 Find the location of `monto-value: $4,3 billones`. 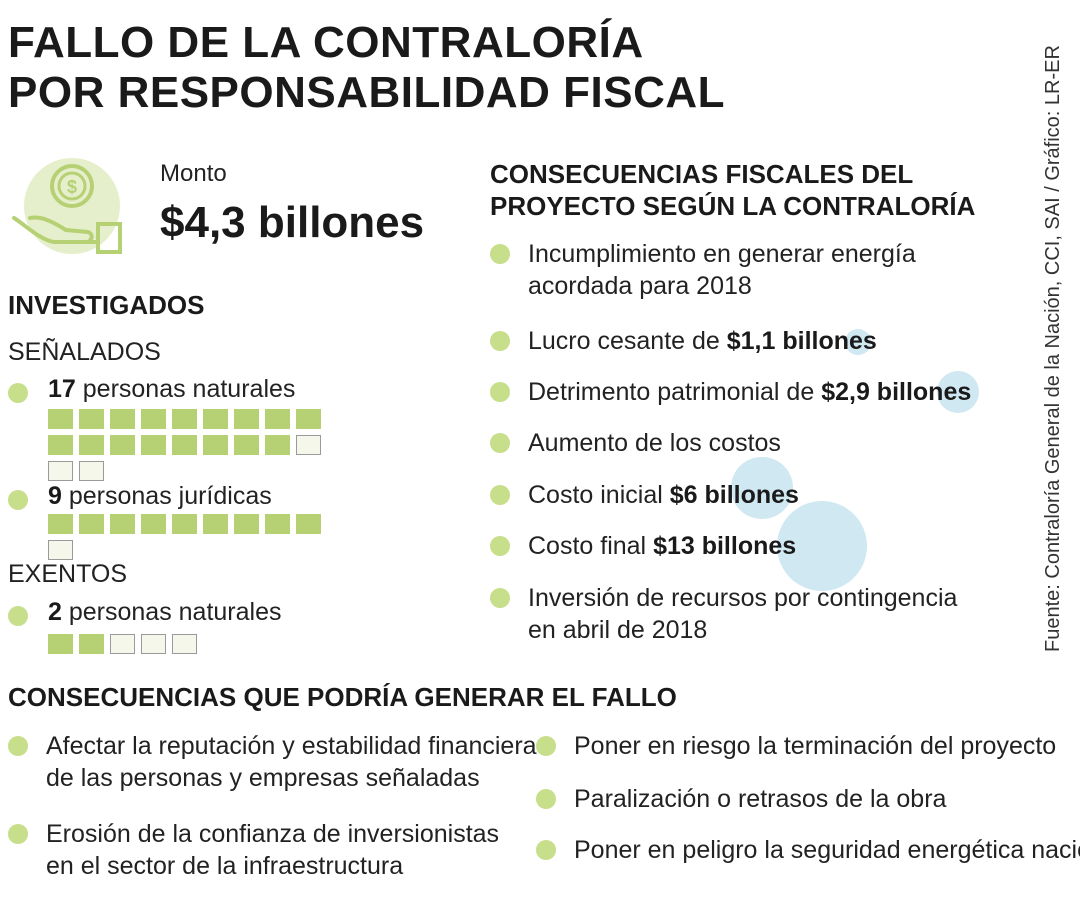

monto-value: $4,3 billones is located at coordinates (292, 222).